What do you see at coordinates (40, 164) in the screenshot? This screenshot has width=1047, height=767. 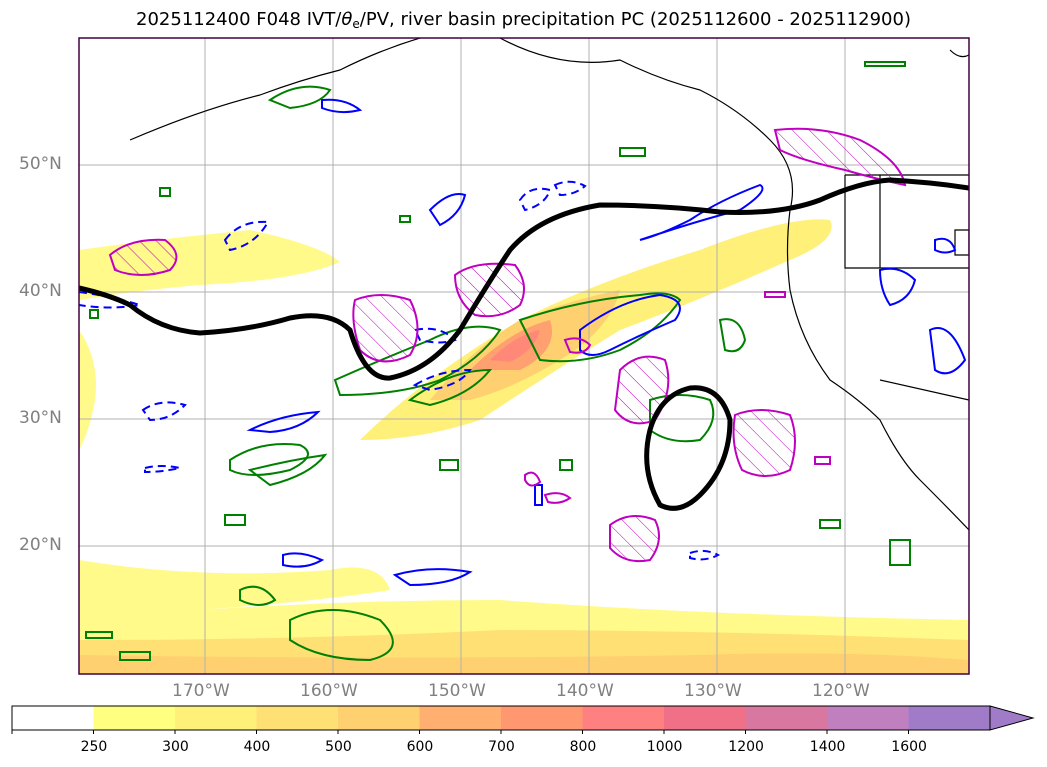 I see `lat-label-50: 50°N` at bounding box center [40, 164].